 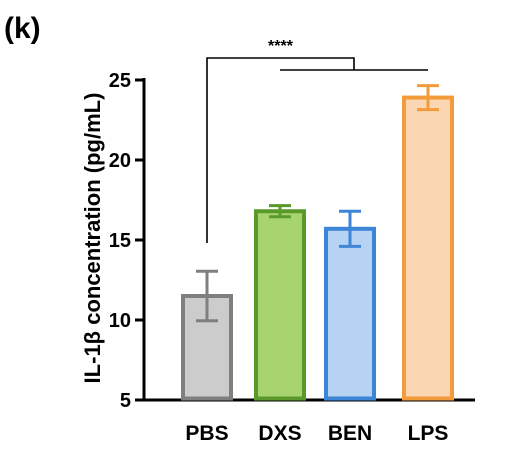 What do you see at coordinates (428, 248) in the screenshot?
I see `bar-lps` at bounding box center [428, 248].